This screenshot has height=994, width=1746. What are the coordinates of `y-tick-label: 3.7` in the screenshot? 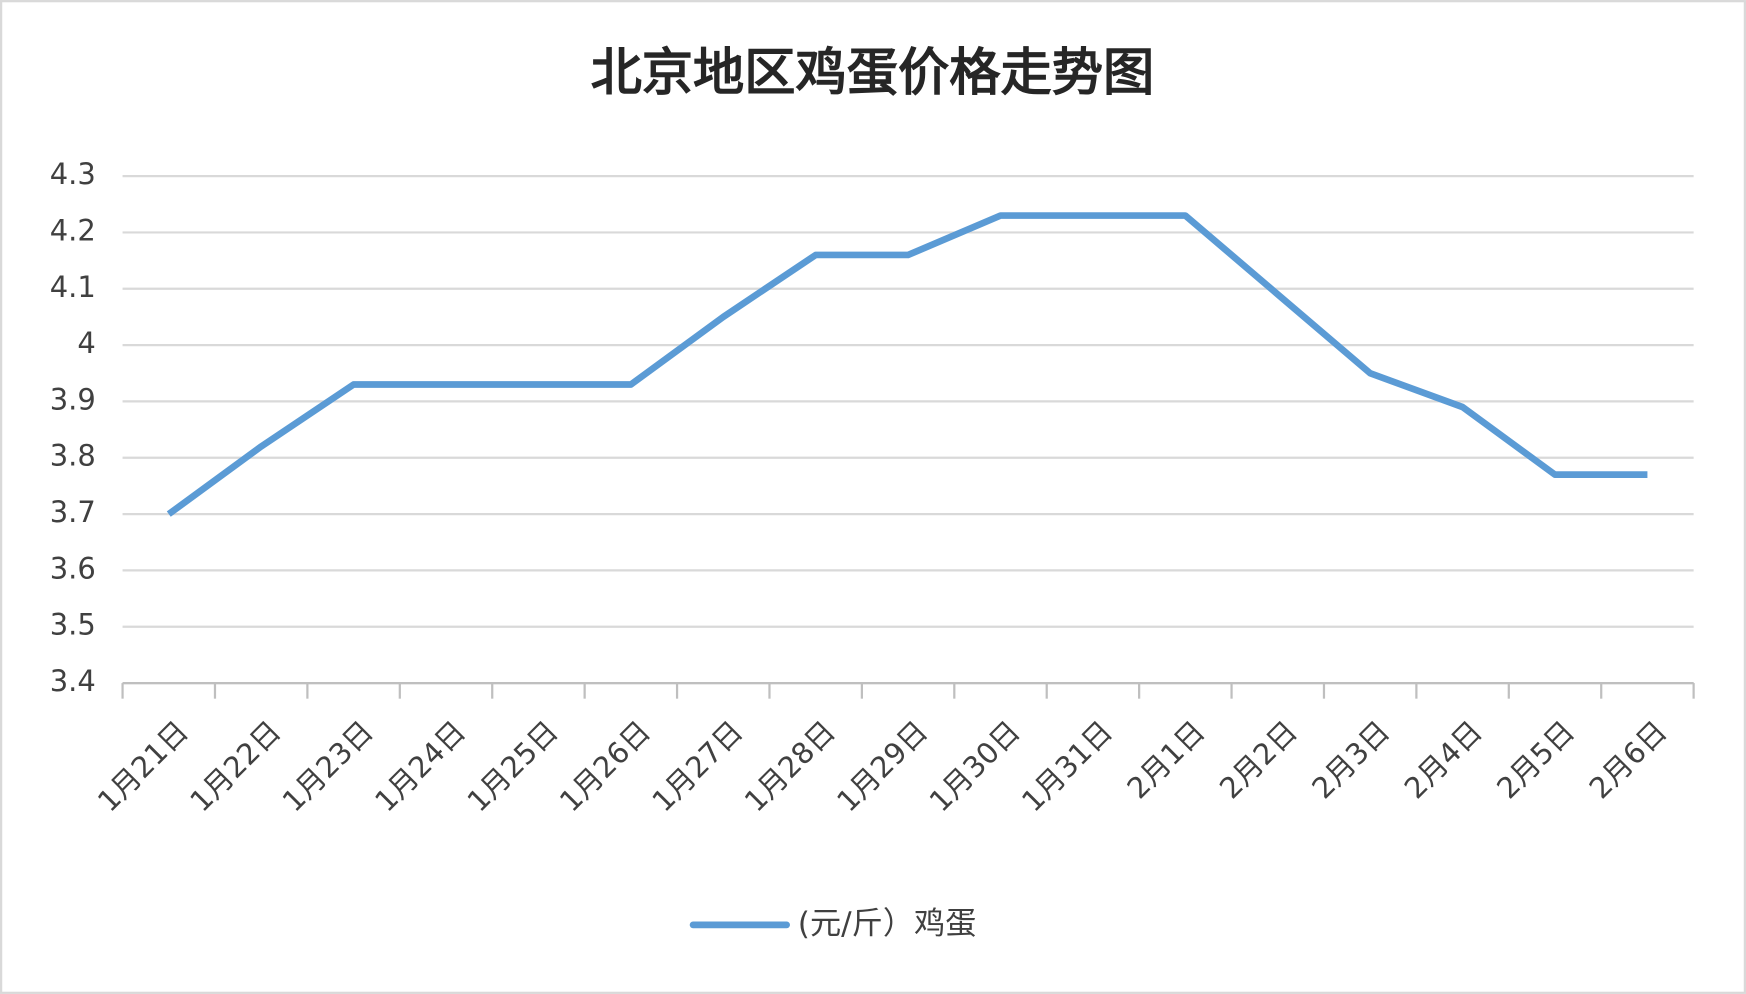 It's located at (73, 512).